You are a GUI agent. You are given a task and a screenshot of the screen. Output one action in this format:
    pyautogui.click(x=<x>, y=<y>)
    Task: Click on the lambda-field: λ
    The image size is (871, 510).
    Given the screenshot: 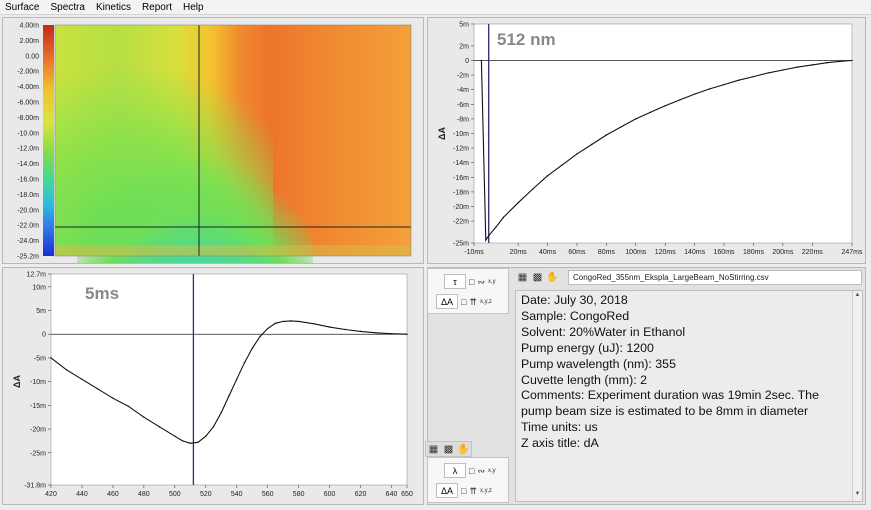 What is the action you would take?
    pyautogui.click(x=455, y=470)
    